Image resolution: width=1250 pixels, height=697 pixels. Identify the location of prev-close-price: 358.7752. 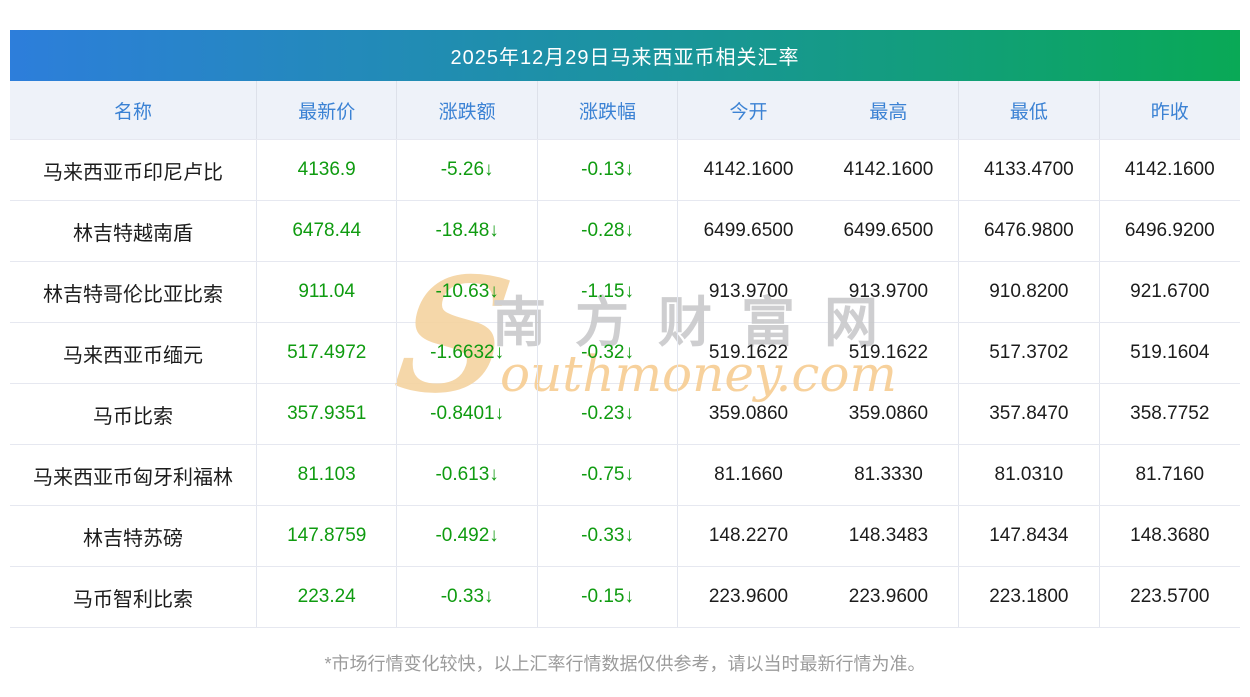
(1170, 413).